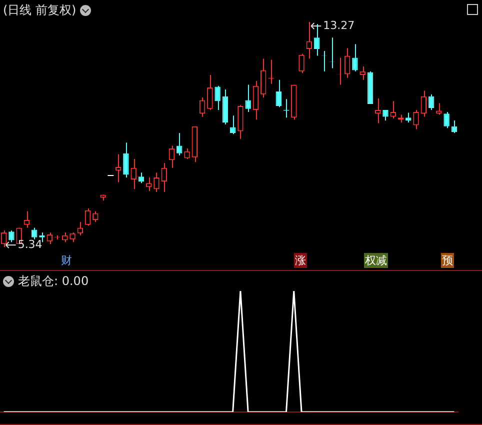 The image size is (482, 425). Describe the element at coordinates (300, 260) in the screenshot. I see `text: 涨` at that location.